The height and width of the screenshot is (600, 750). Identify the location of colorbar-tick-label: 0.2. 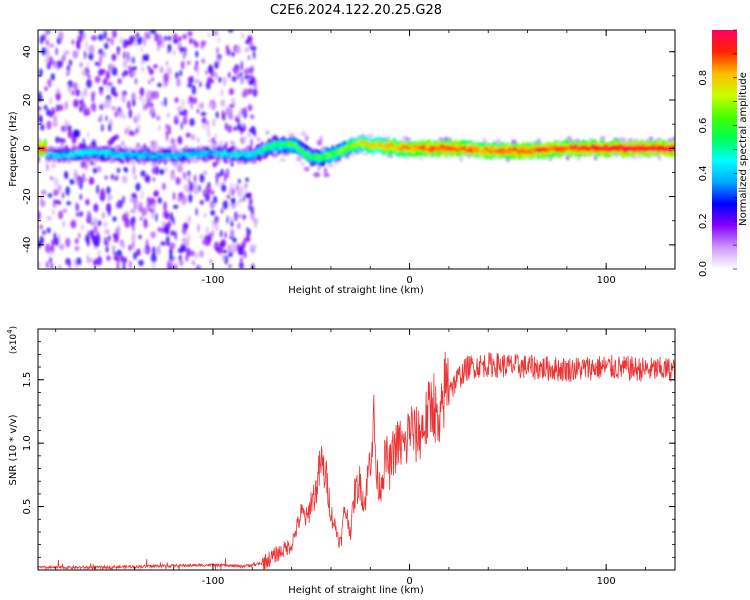
(703, 221).